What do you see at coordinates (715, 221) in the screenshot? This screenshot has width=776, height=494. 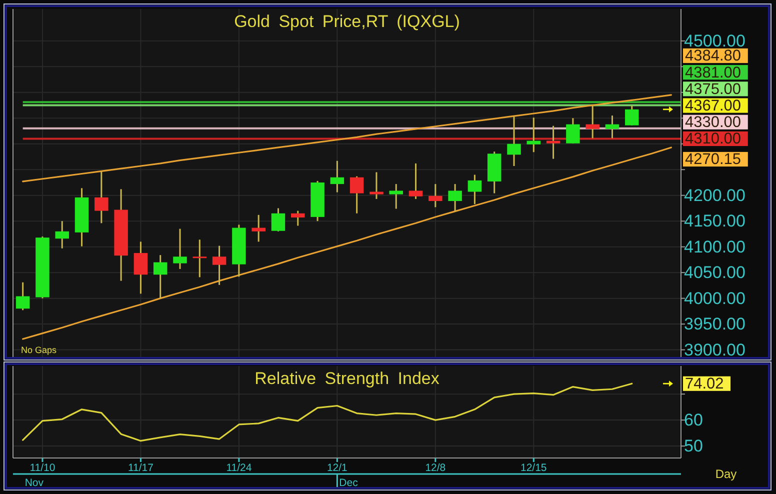 I see `y-tick-label: 4150.00` at bounding box center [715, 221].